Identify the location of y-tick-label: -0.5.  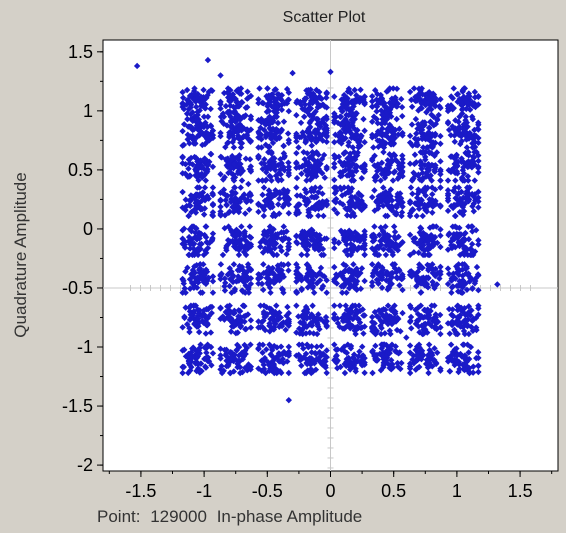
(77, 288).